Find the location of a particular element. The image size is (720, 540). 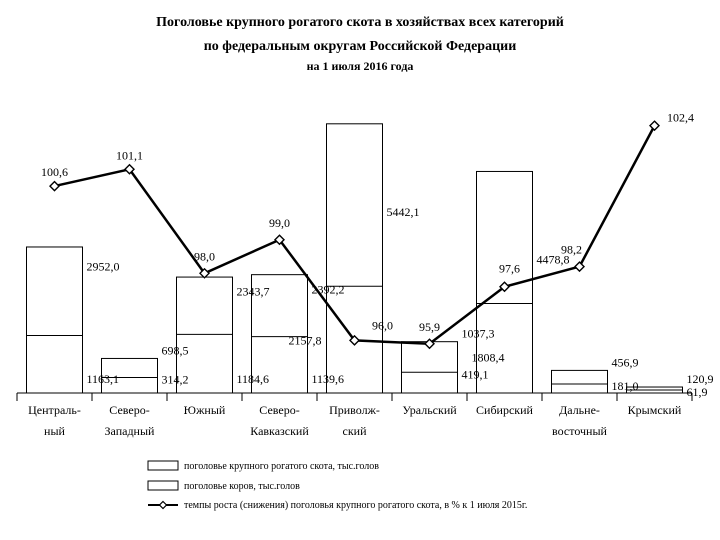

label-cows-9: 61,9 is located at coordinates (697, 392).